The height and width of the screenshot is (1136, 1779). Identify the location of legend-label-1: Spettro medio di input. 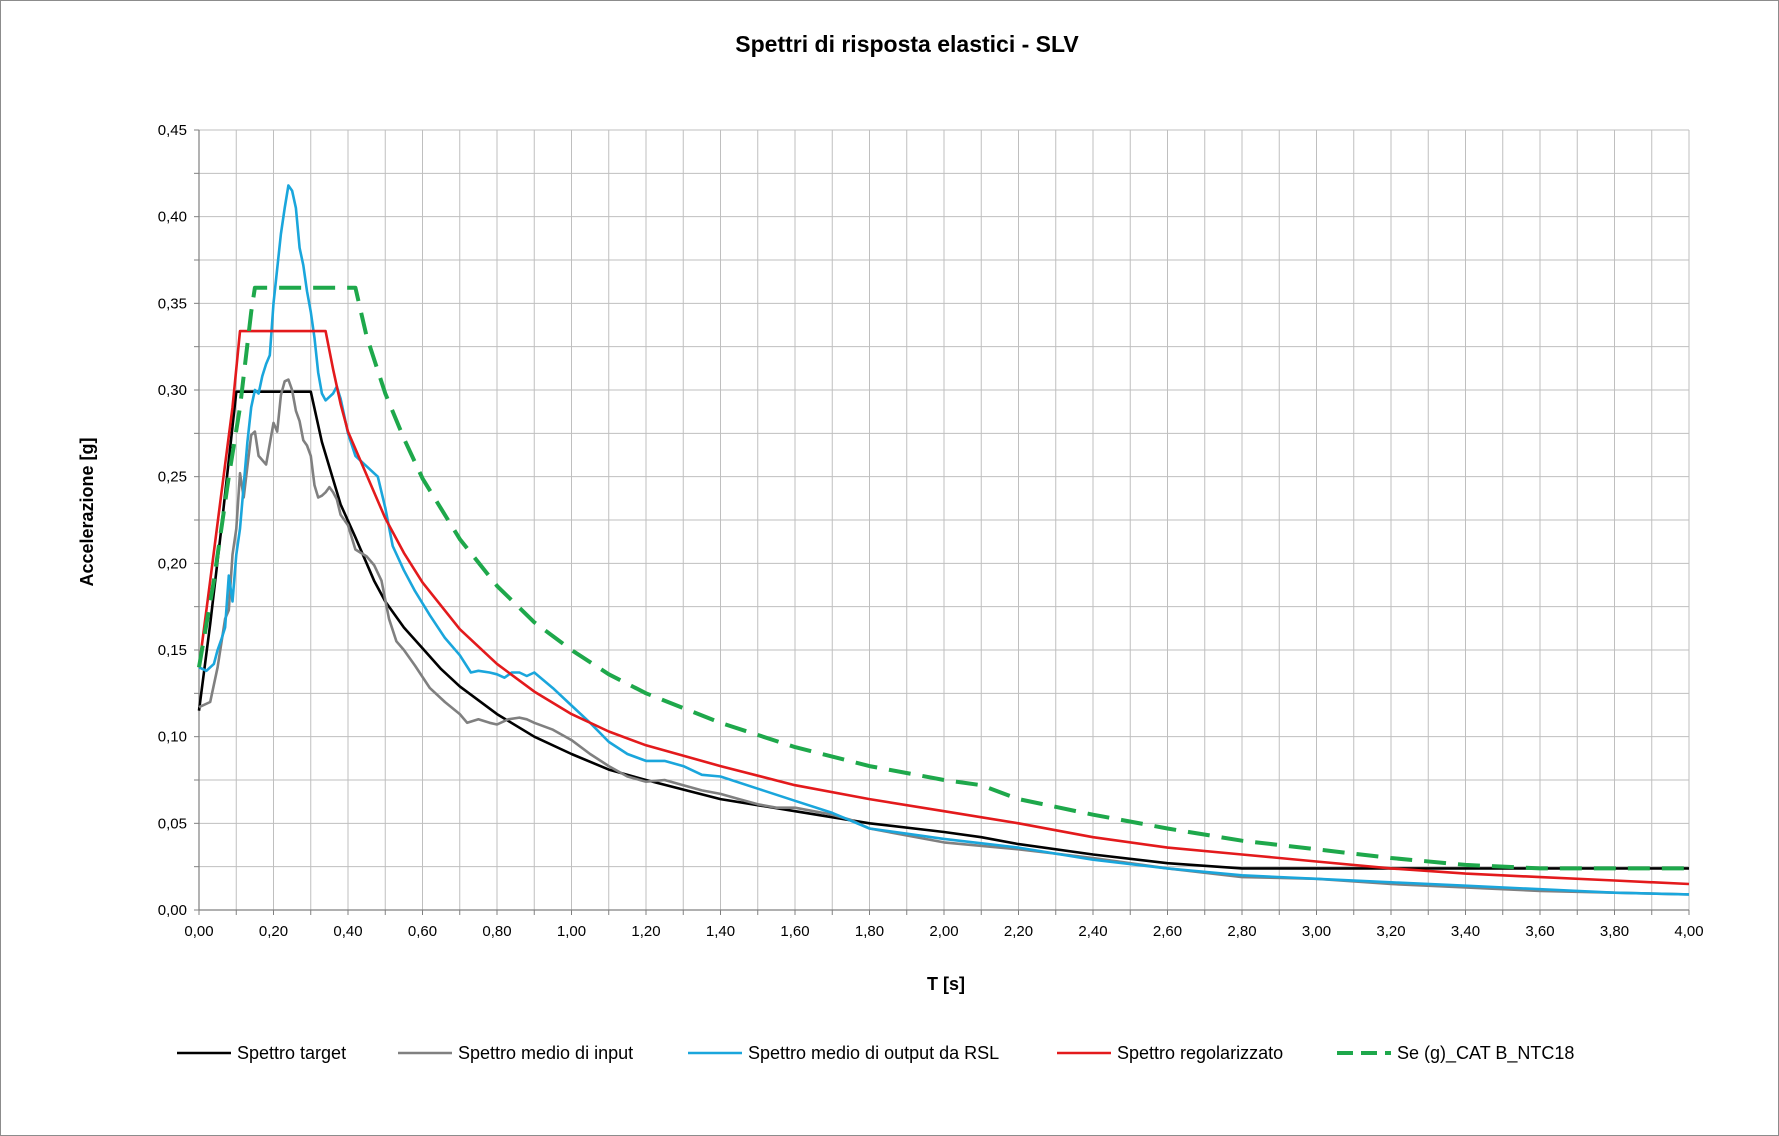
(545, 1053).